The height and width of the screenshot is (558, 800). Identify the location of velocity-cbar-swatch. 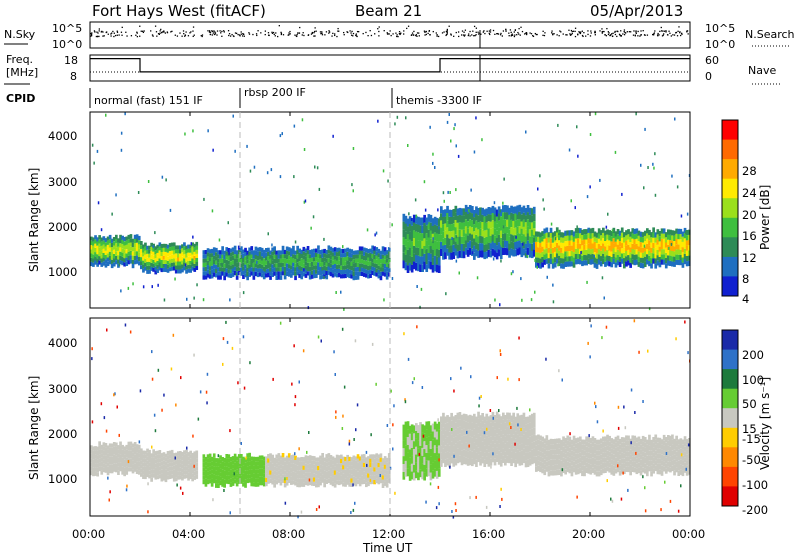
(730, 340).